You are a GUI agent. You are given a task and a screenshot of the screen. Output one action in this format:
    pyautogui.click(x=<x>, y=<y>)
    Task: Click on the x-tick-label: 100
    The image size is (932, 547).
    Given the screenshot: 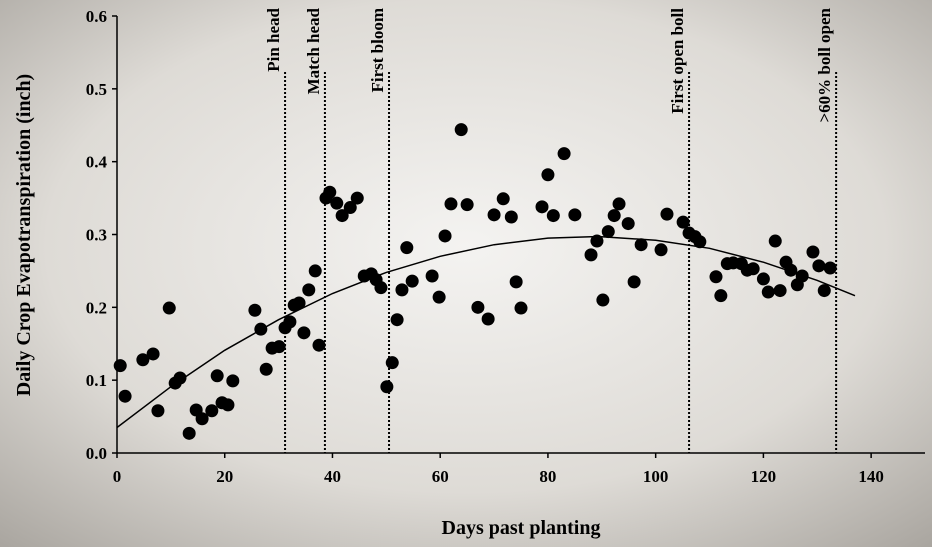 What is the action you would take?
    pyautogui.click(x=656, y=476)
    